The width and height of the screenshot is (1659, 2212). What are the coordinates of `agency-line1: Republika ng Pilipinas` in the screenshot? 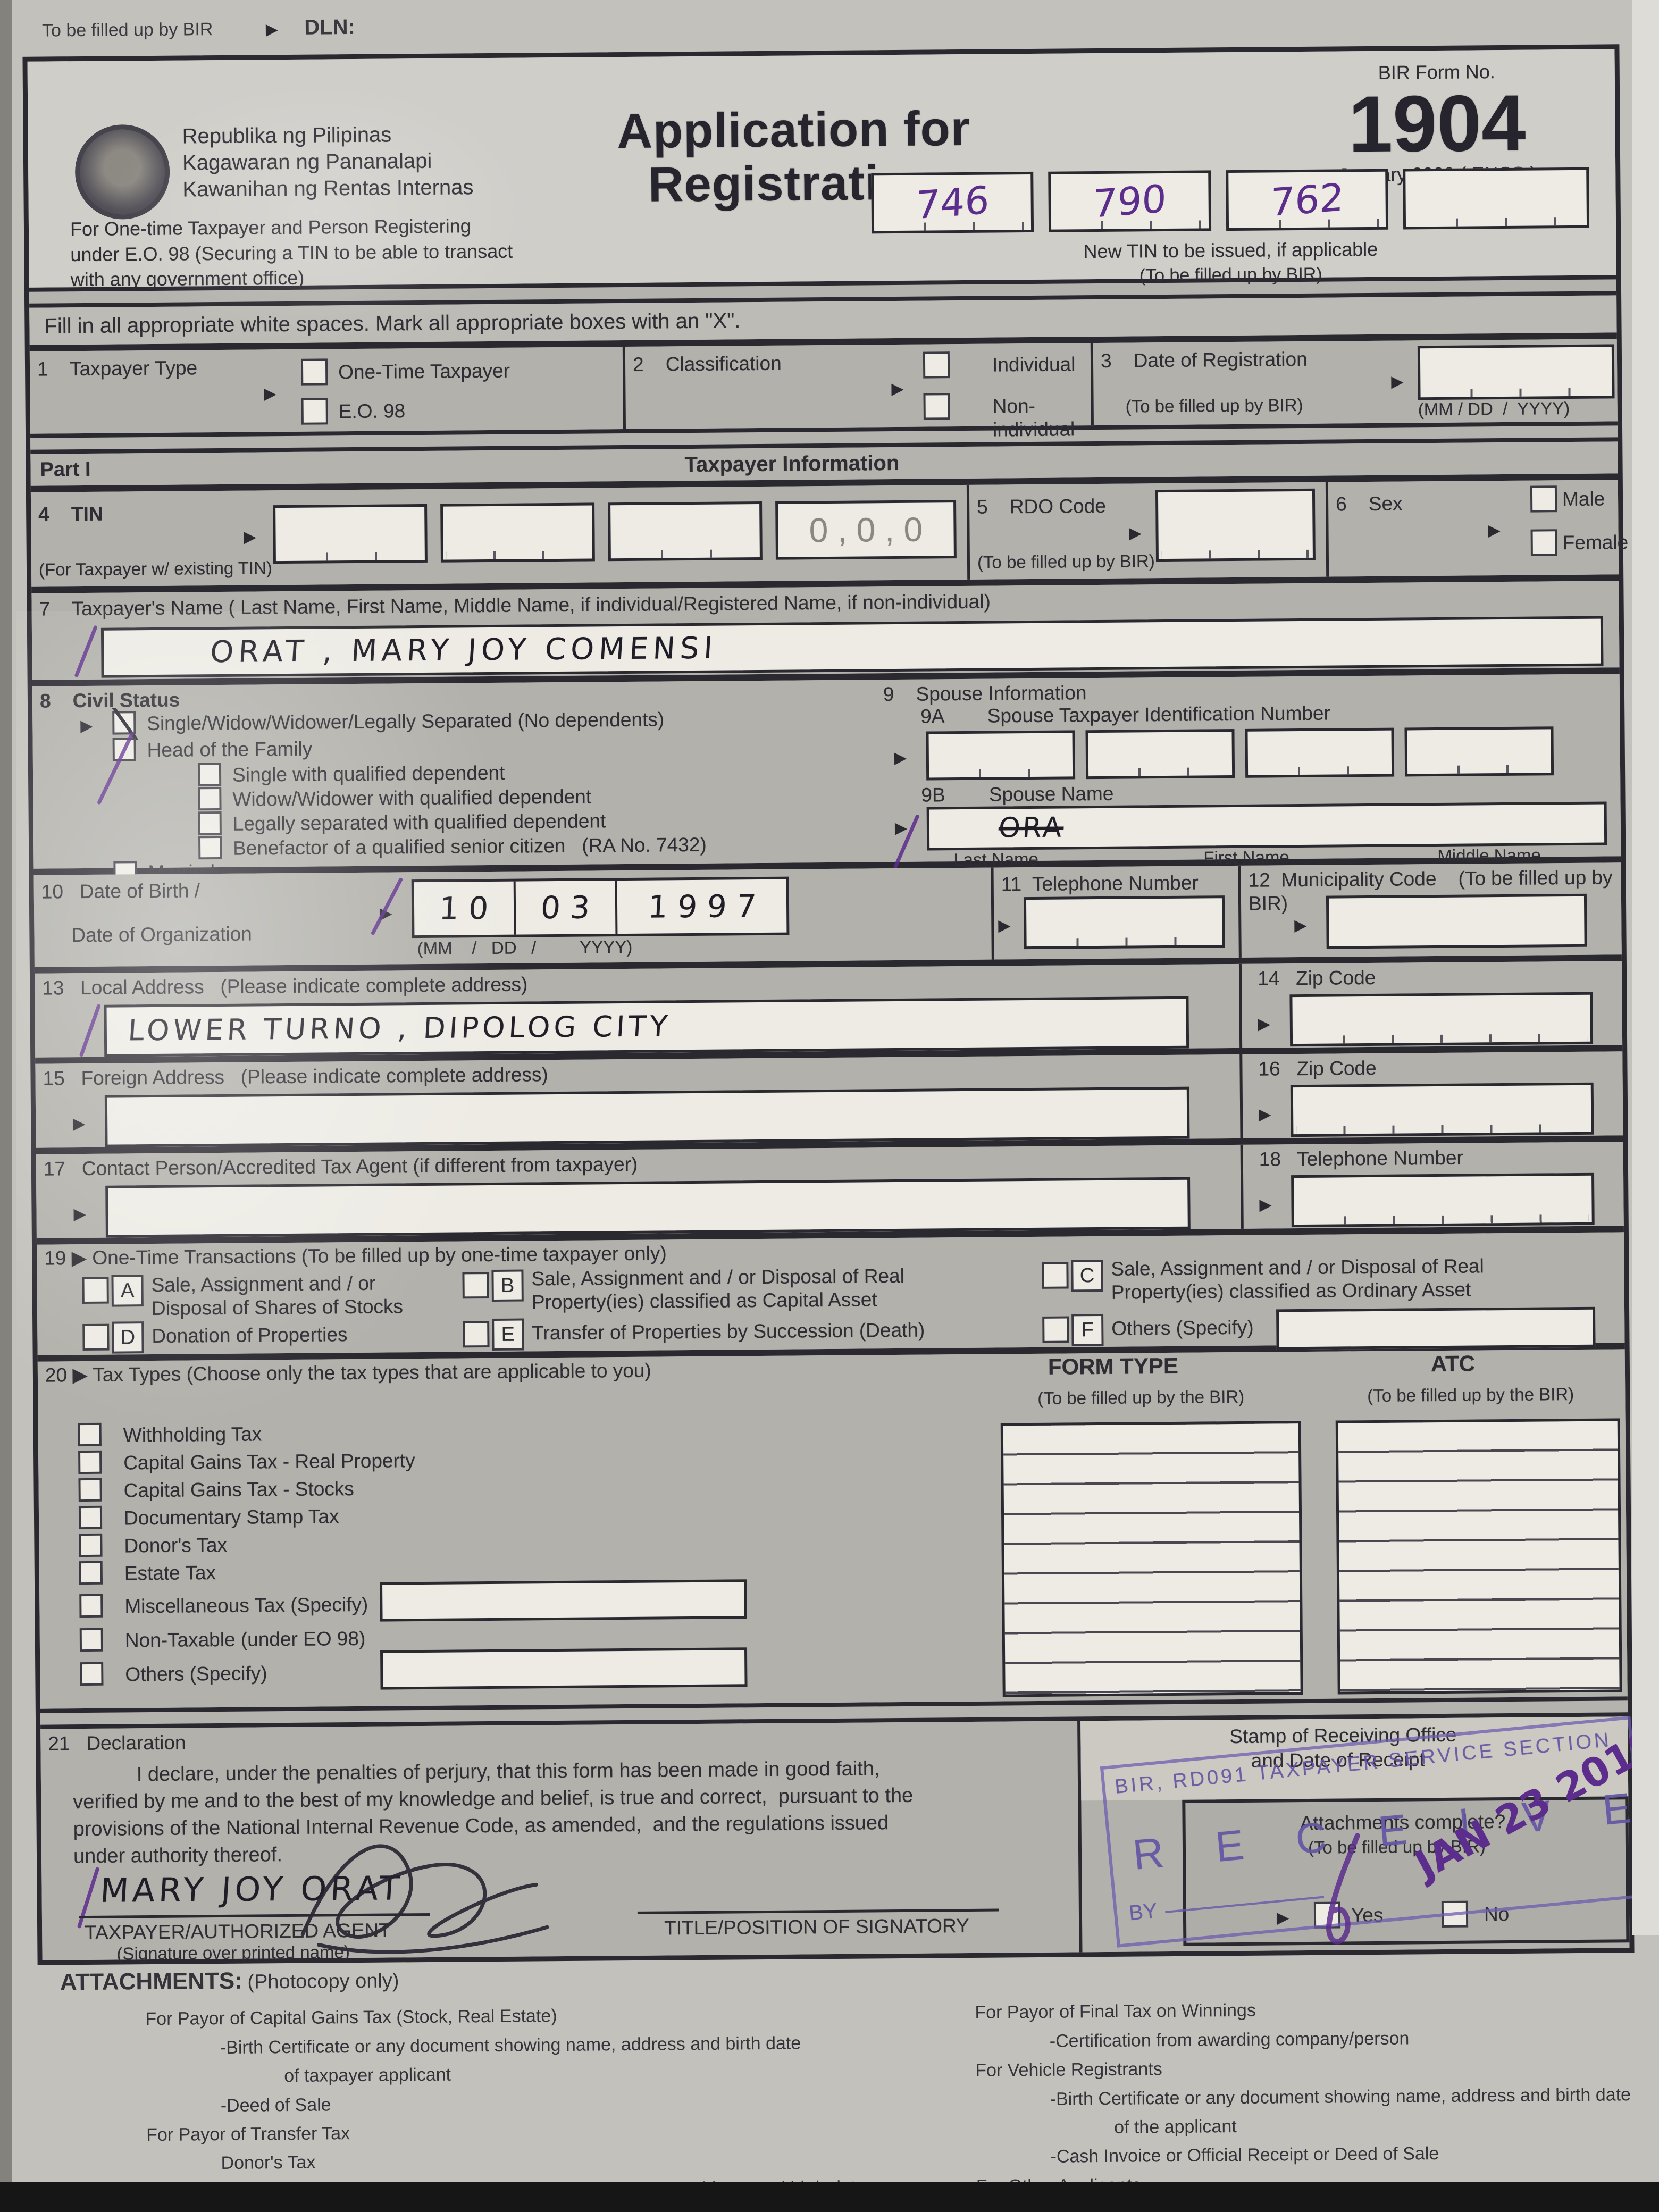 It's located at (287, 135).